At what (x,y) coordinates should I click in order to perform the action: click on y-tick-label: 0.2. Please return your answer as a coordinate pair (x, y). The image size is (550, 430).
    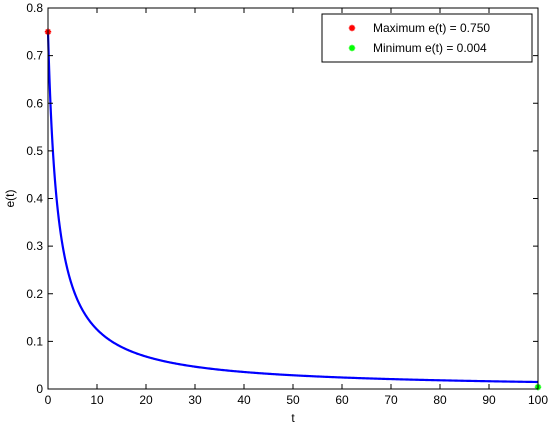
    Looking at the image, I should click on (34, 294).